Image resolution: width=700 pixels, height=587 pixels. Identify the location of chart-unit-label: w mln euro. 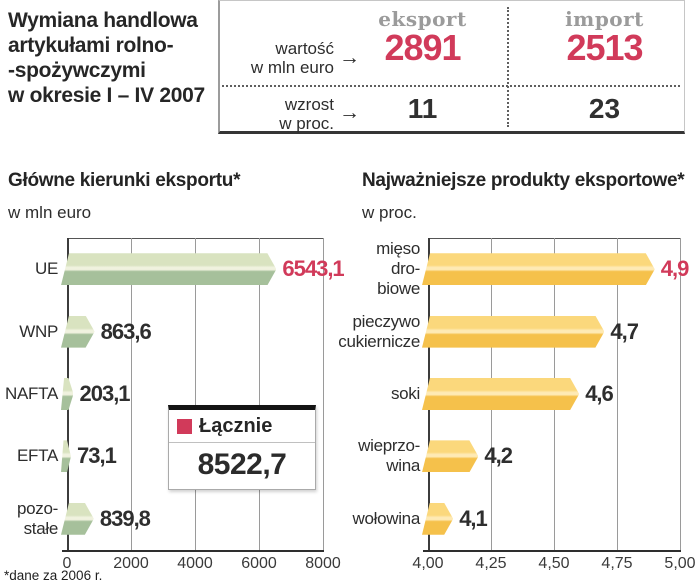
(50, 212).